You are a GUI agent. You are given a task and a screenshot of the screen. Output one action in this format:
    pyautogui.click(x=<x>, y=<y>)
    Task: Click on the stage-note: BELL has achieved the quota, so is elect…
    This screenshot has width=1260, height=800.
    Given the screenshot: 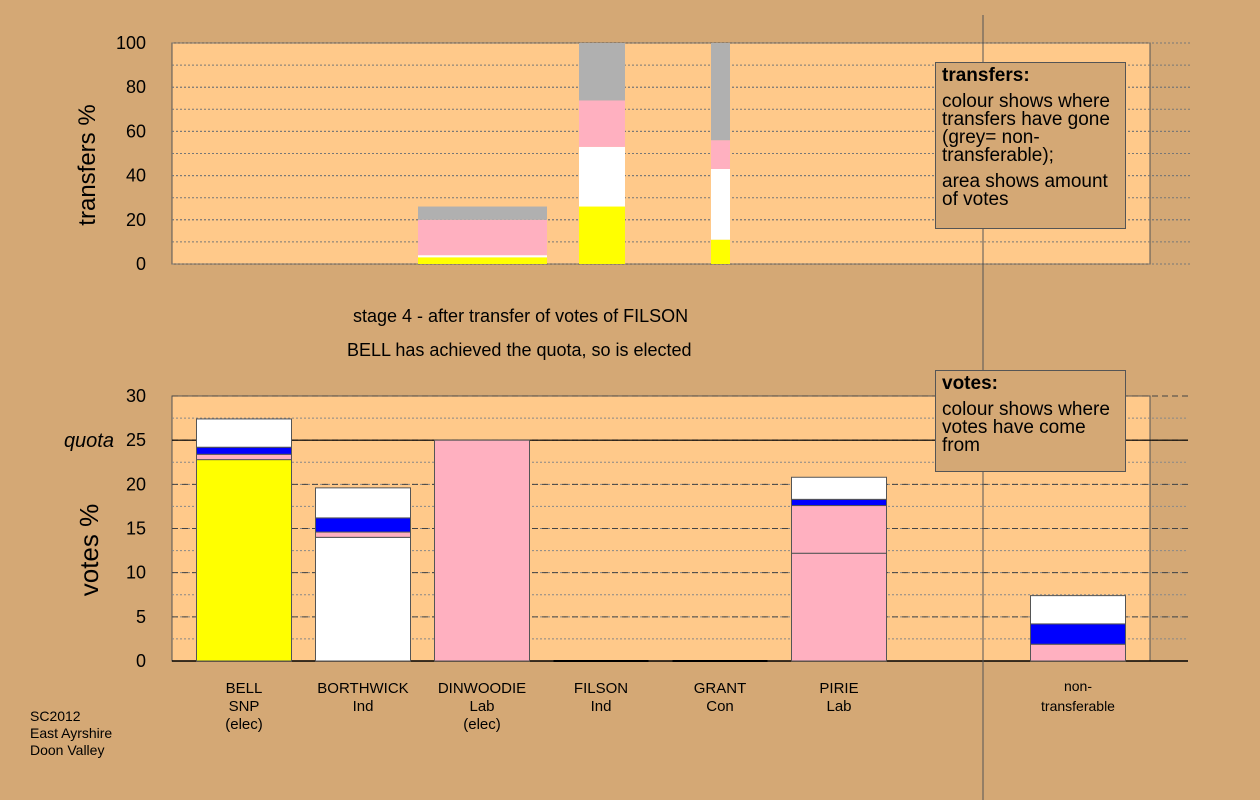 What is the action you would take?
    pyautogui.click(x=519, y=350)
    